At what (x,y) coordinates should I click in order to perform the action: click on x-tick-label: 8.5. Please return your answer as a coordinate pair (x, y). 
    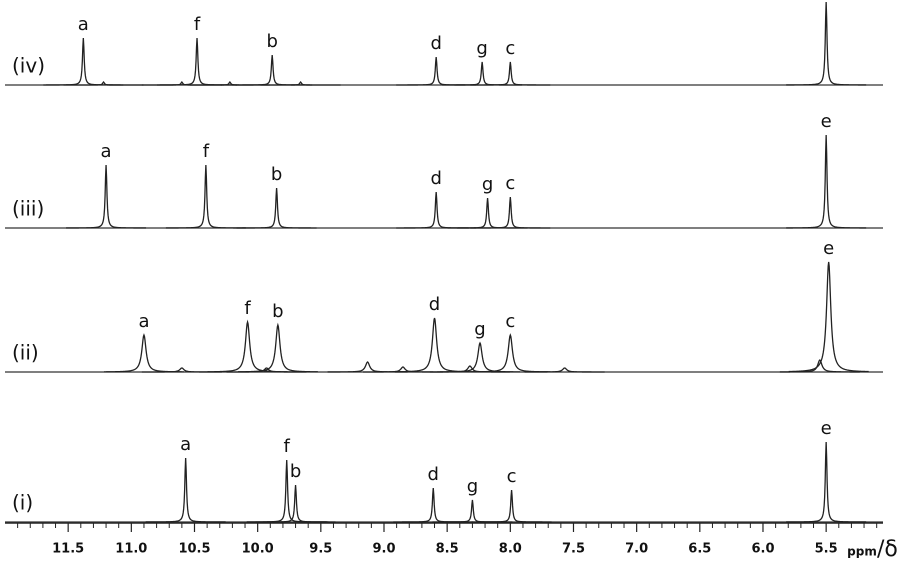
    Looking at the image, I should click on (447, 549).